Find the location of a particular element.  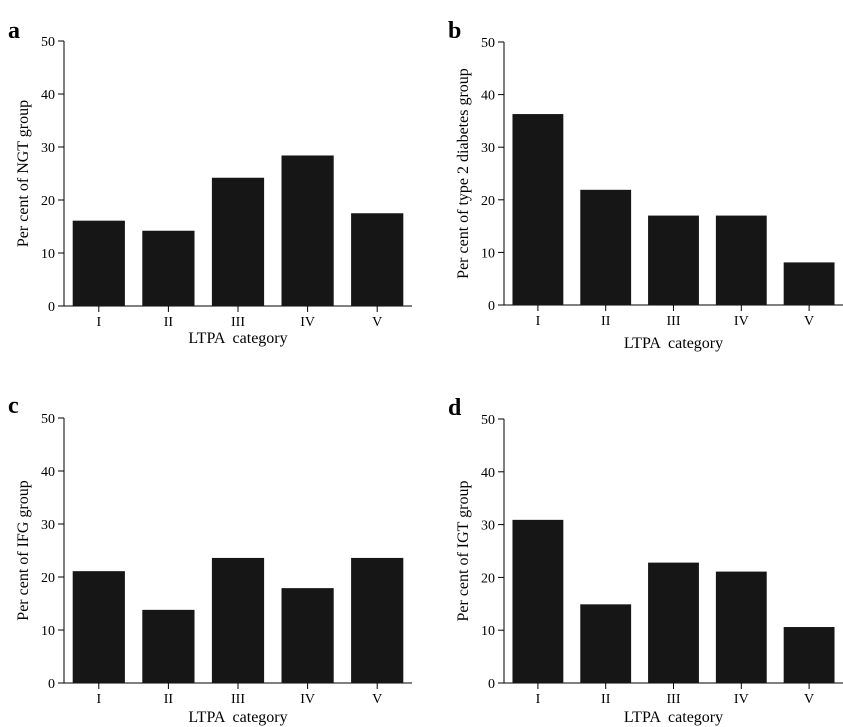

panel-letter: b is located at coordinates (454, 31).